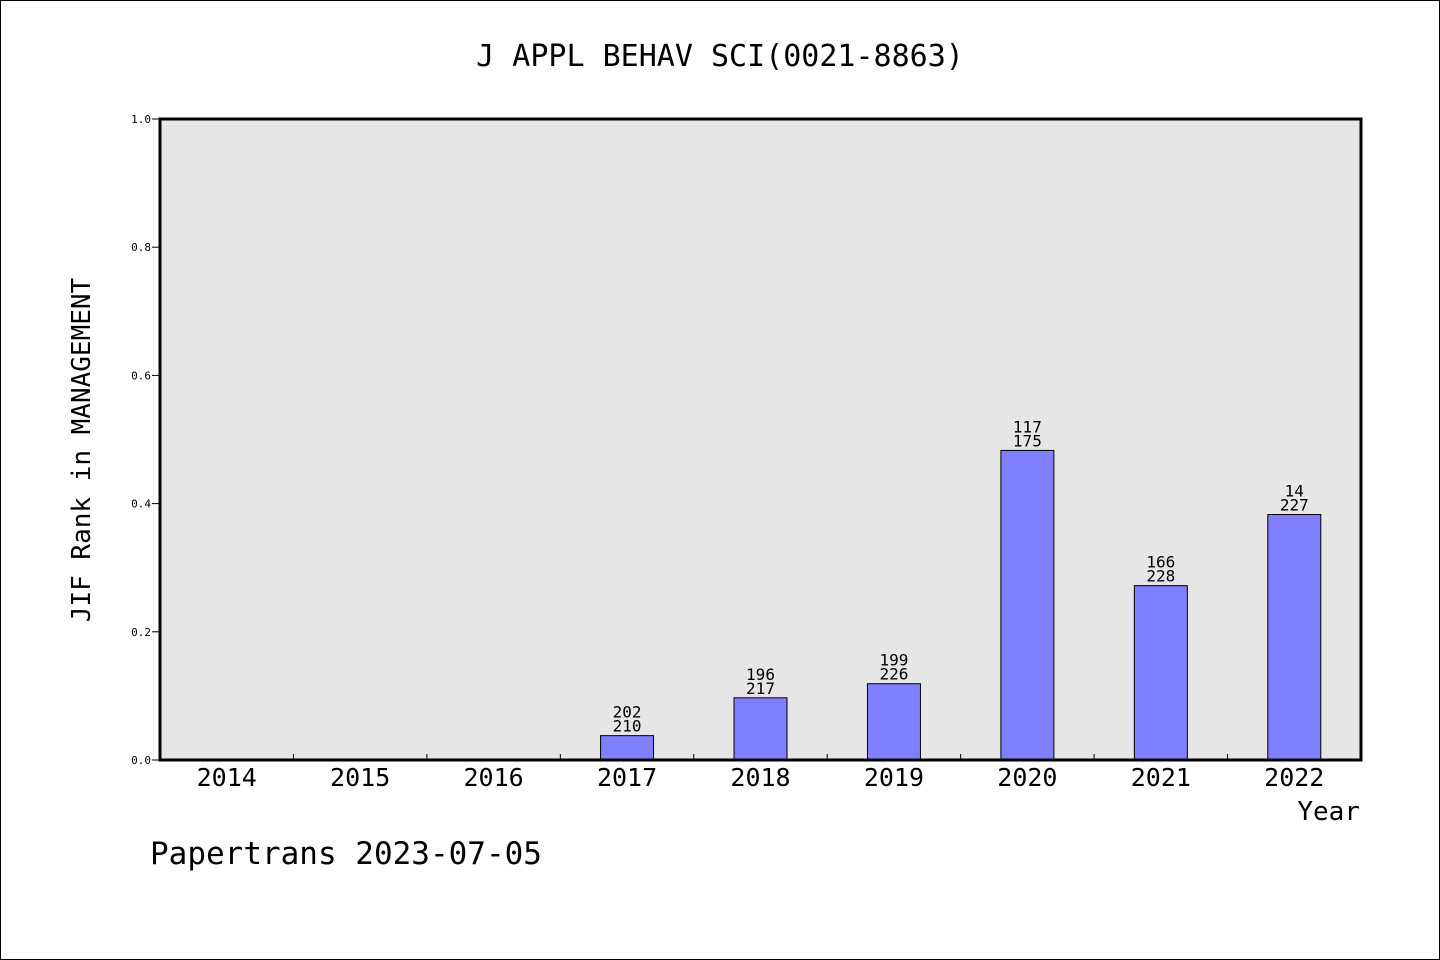 The width and height of the screenshot is (1440, 960). I want to click on bar-label-bottom: 228, so click(1160, 576).